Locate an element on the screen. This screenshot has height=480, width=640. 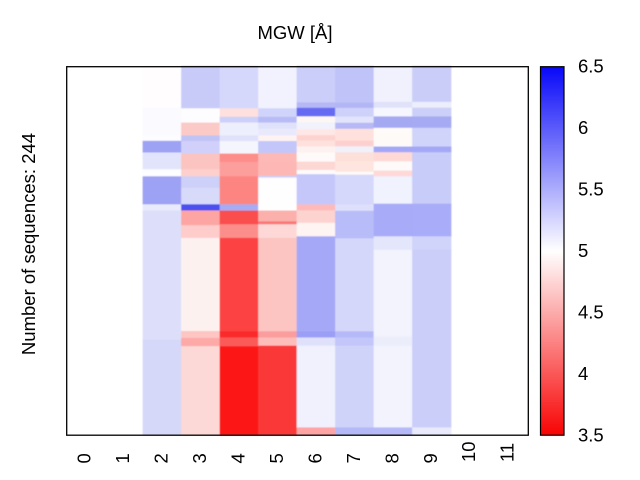
svg-text: 7 is located at coordinates (353, 458).